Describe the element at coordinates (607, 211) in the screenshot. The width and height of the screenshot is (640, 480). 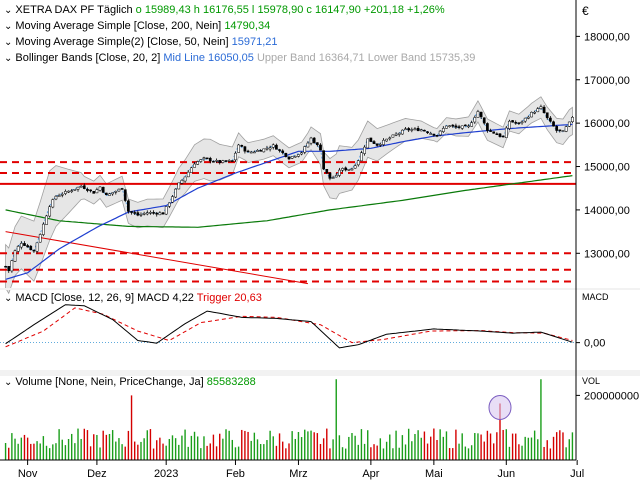
I see `price-tick-label: 14000,00` at that location.